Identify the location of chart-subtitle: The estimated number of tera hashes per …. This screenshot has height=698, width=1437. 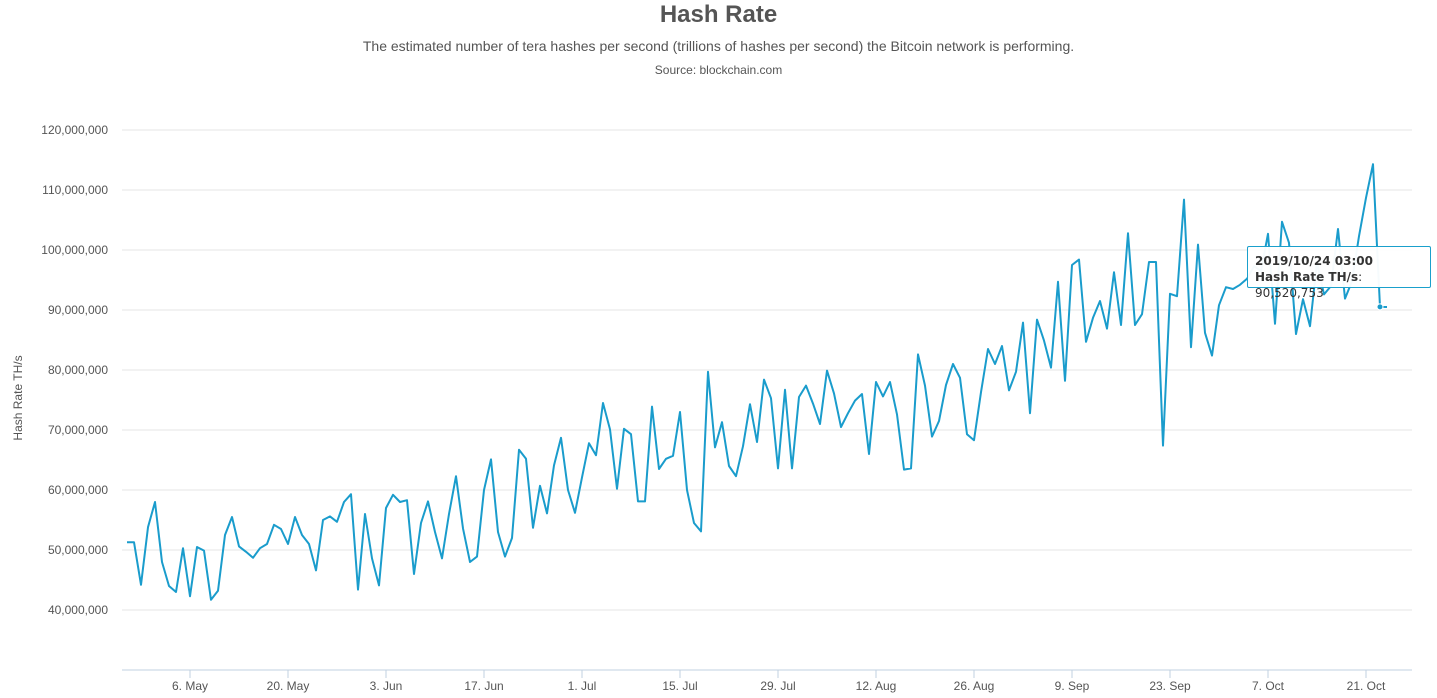
(718, 46).